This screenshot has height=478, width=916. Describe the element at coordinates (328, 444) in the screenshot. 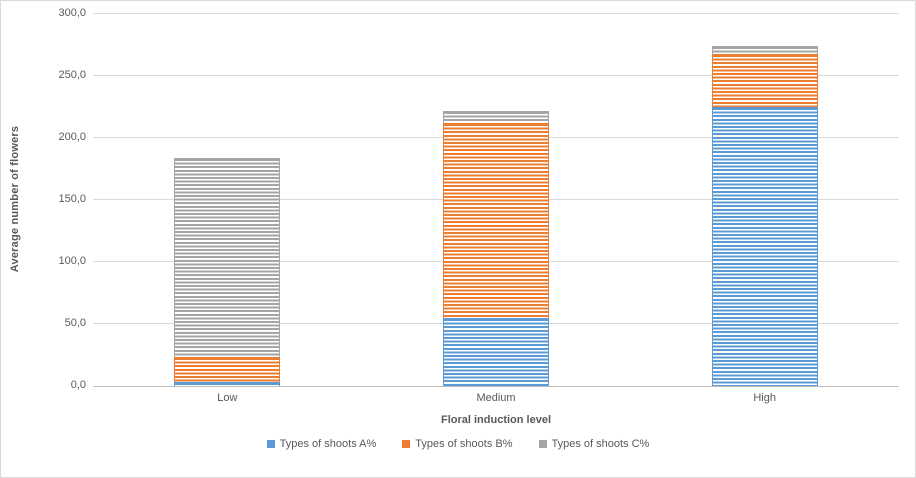

I see `legend-label: Types of shoots A%` at that location.